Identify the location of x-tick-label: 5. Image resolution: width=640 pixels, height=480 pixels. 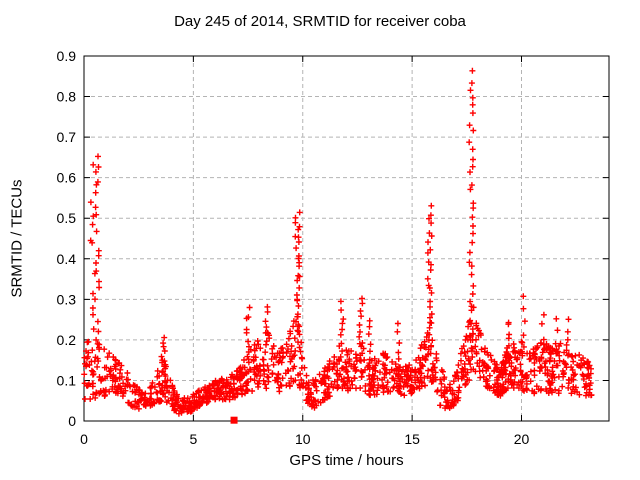
(193, 439).